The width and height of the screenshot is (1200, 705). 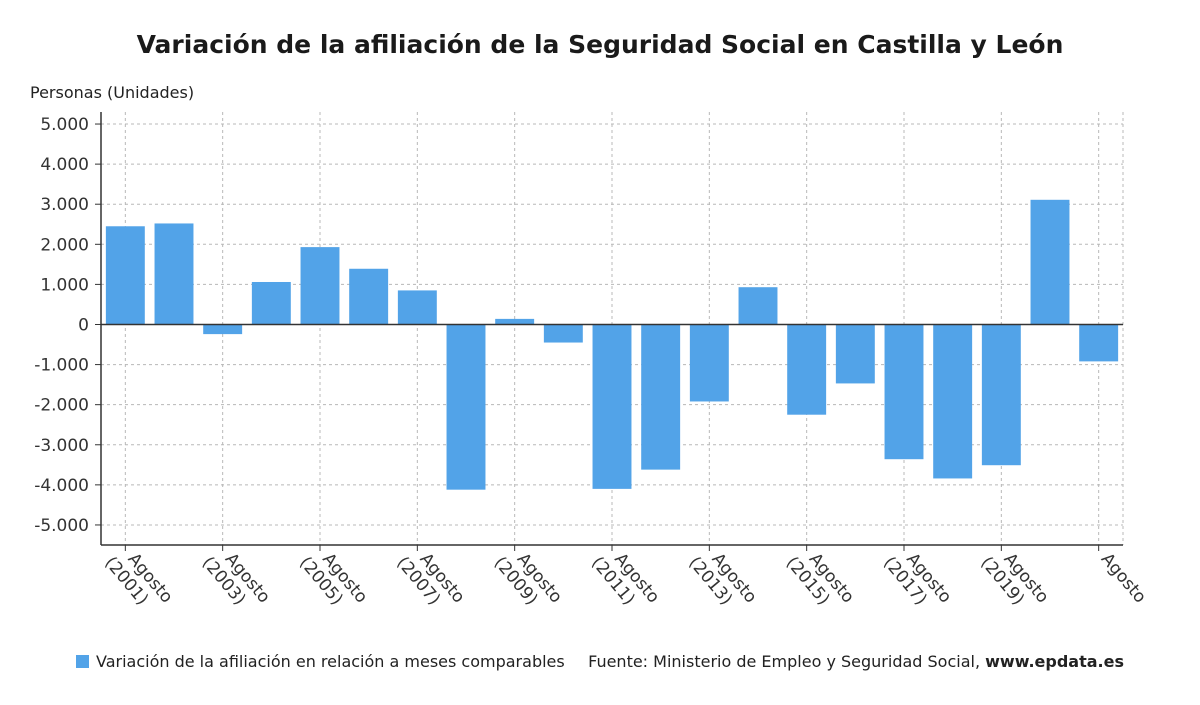 What do you see at coordinates (236, 580) in the screenshot?
I see `x-tick-label: Agosto(2003)` at bounding box center [236, 580].